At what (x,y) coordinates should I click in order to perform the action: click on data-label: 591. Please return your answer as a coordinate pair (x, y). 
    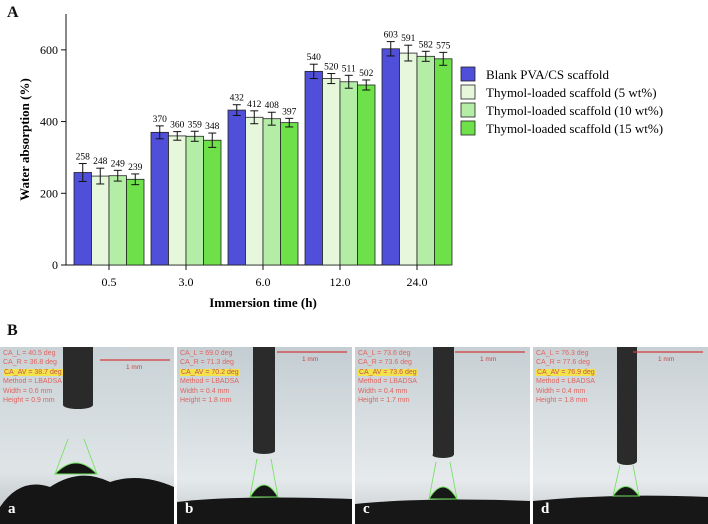
    Looking at the image, I should click on (408, 39).